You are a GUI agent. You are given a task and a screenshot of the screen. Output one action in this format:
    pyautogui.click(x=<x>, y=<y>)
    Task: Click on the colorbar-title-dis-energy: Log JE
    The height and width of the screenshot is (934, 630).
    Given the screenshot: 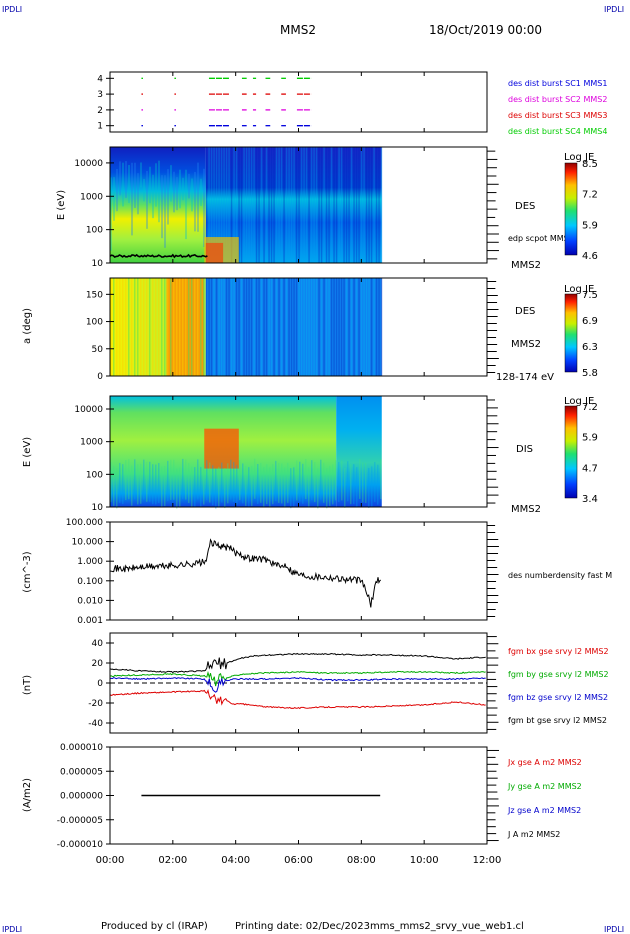 What is the action you would take?
    pyautogui.click(x=579, y=401)
    